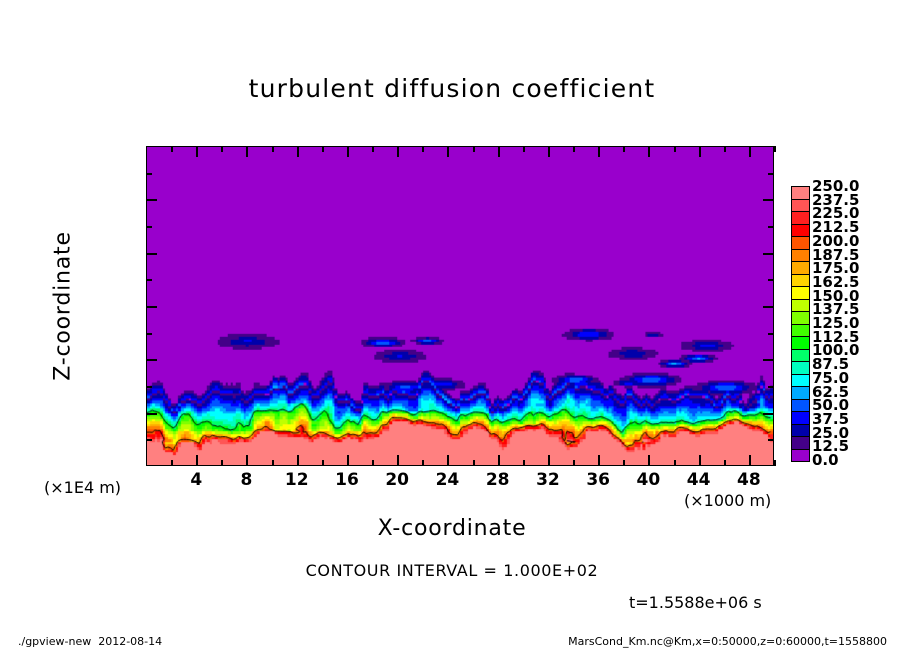  Describe the element at coordinates (749, 480) in the screenshot. I see `x-tick-label: 48` at that location.